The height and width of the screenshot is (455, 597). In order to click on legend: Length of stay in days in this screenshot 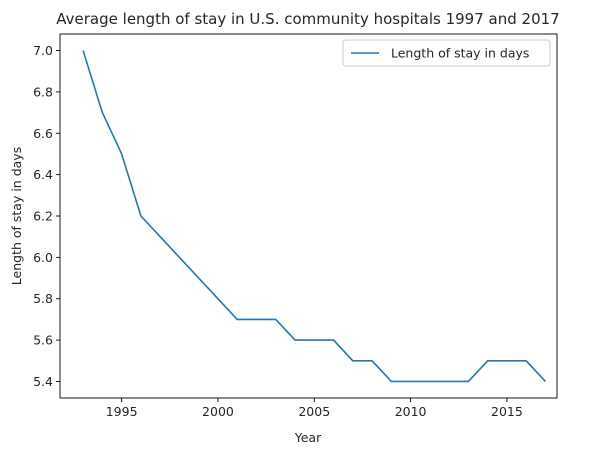, I will do `click(446, 53)`.